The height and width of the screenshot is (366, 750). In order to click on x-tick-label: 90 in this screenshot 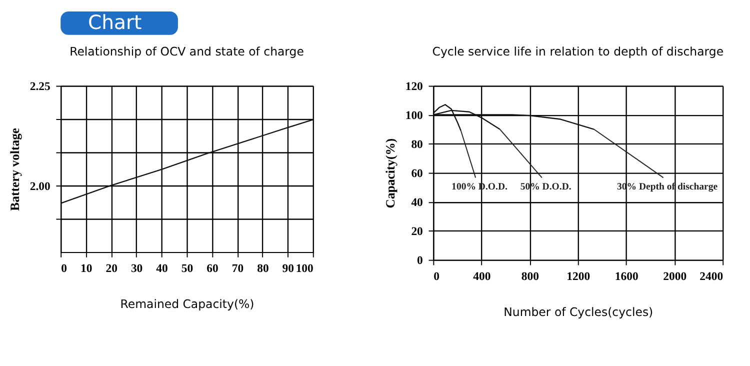, I will do `click(288, 269)`.